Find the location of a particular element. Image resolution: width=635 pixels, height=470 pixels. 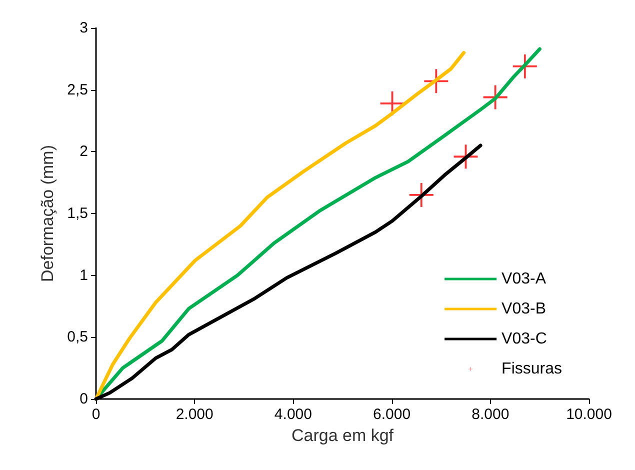

y-tick-label: 0,5 is located at coordinates (77, 337).